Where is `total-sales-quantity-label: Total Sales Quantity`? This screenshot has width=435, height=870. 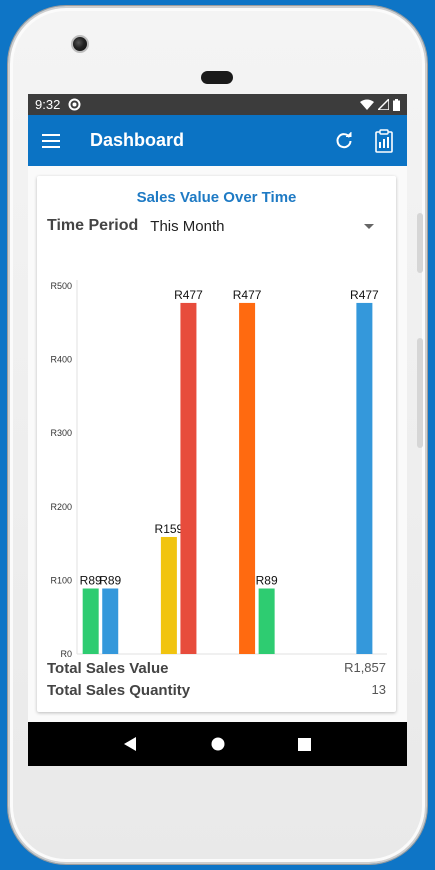
total-sales-quantity-label: Total Sales Quantity is located at coordinates (119, 690).